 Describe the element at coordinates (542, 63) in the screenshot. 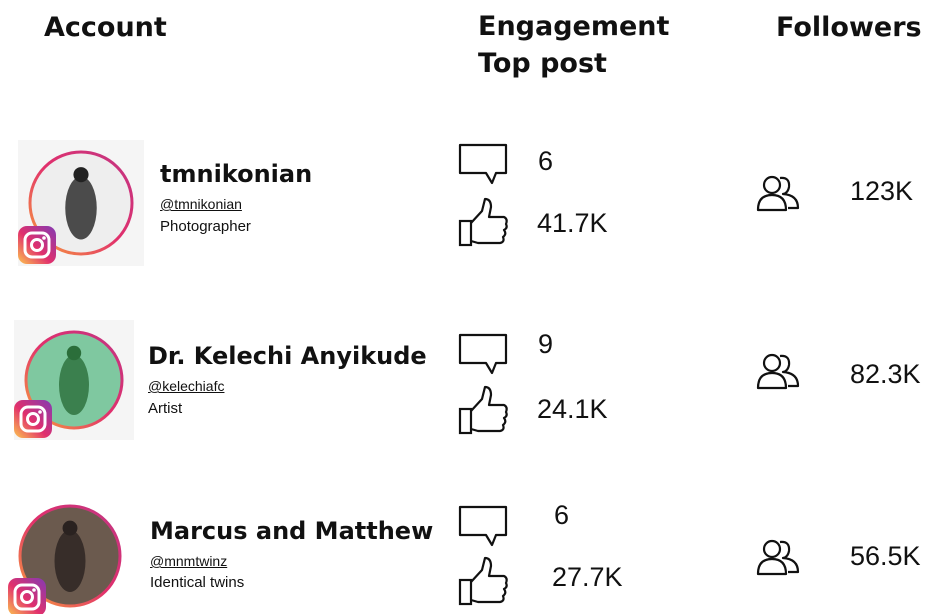

I see `header-top-post: Top post` at that location.